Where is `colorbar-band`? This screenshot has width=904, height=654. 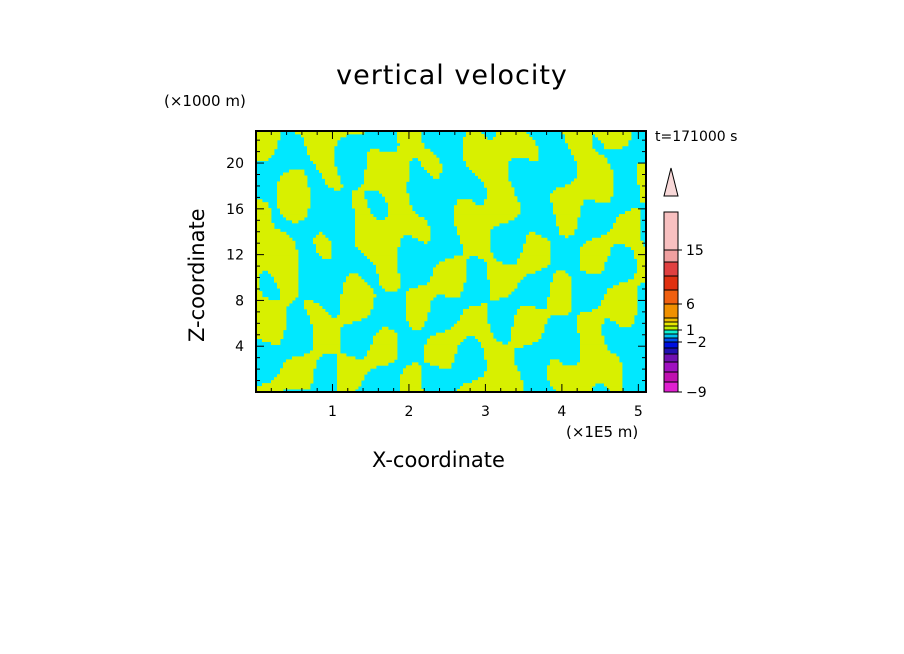
colorbar-band is located at coordinates (671, 256).